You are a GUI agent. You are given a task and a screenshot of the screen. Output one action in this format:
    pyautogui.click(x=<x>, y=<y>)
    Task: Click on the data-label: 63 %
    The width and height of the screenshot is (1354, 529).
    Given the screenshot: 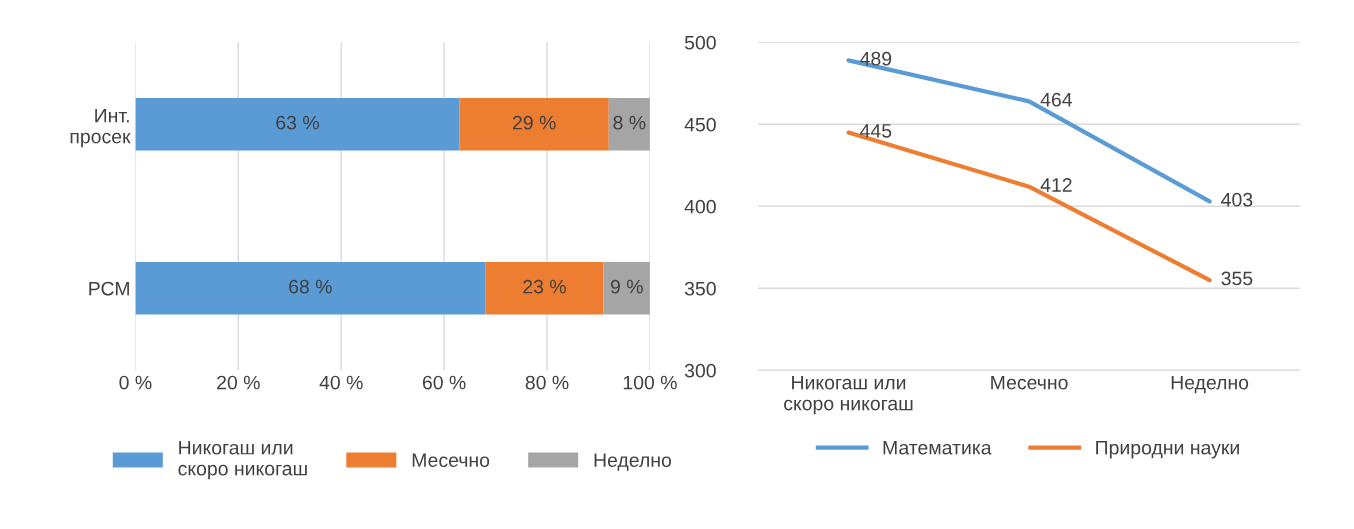 What is the action you would take?
    pyautogui.click(x=297, y=122)
    